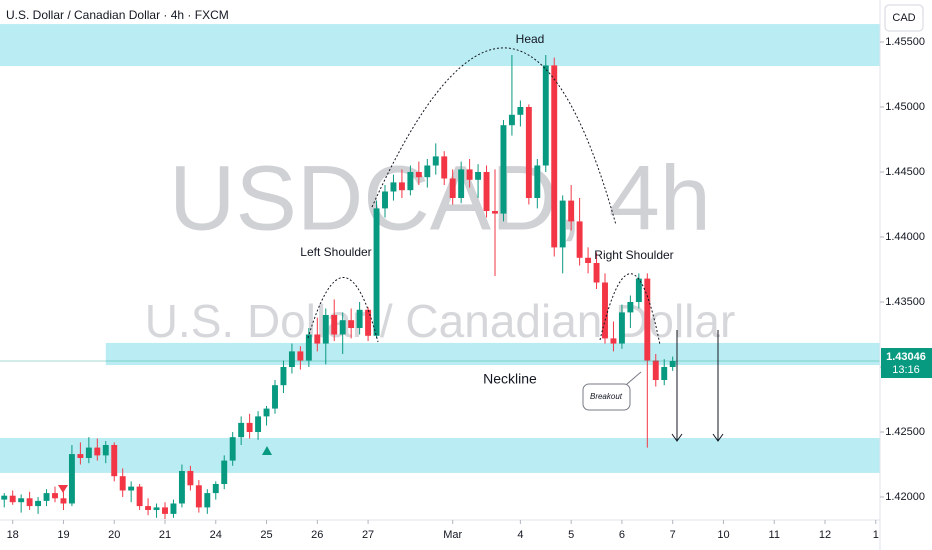  What do you see at coordinates (876, 535) in the screenshot?
I see `x-tick-label: 1` at bounding box center [876, 535].